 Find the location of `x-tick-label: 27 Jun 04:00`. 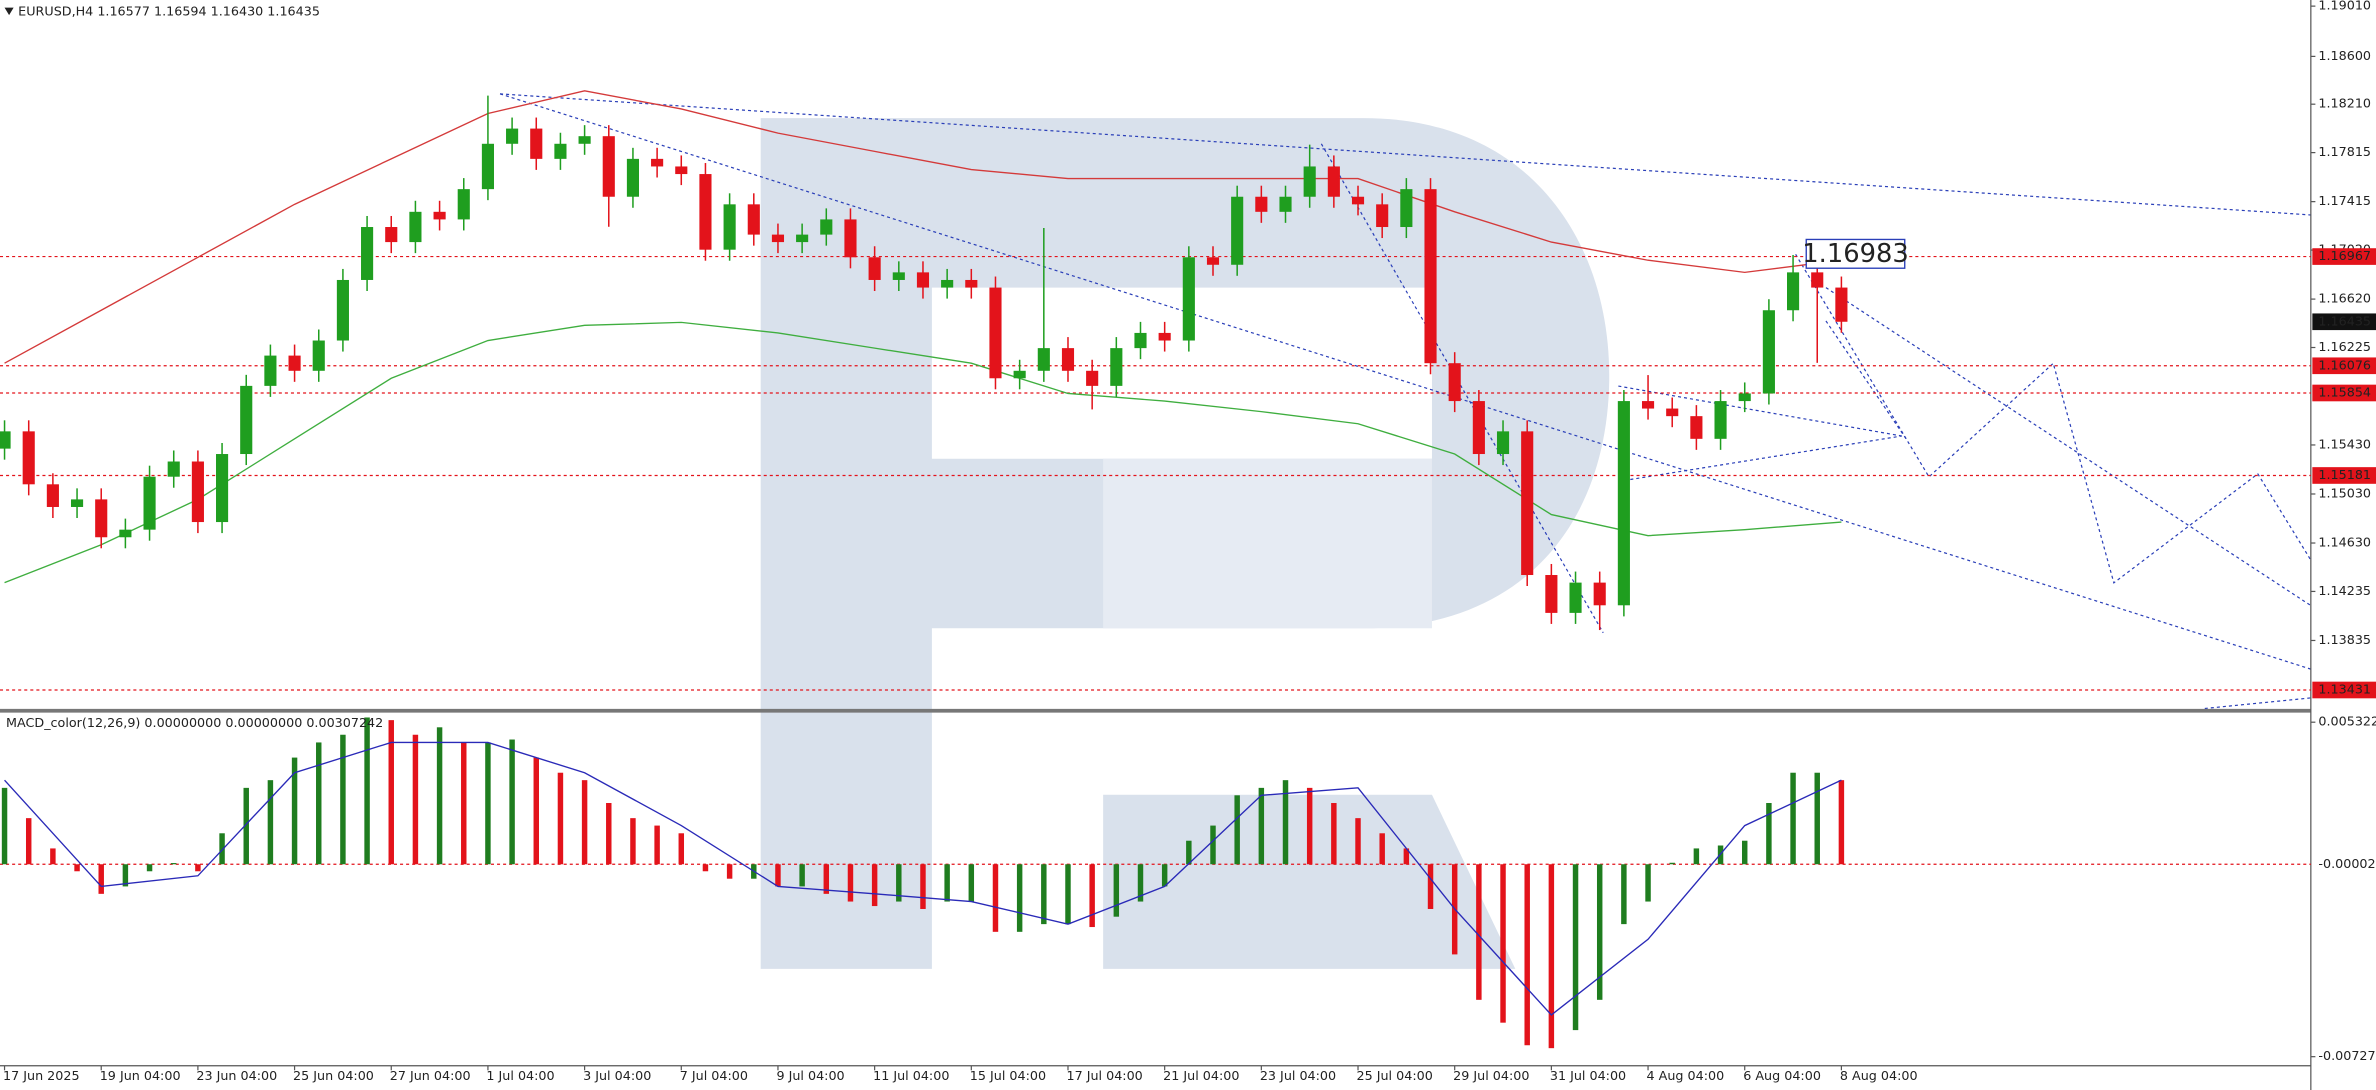

x-tick-label: 27 Jun 04:00 is located at coordinates (430, 1075).